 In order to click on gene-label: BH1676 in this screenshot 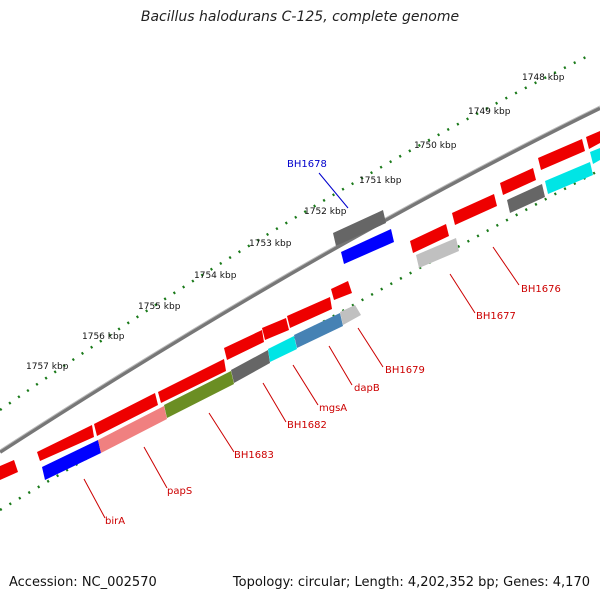, I will do `click(541, 289)`.